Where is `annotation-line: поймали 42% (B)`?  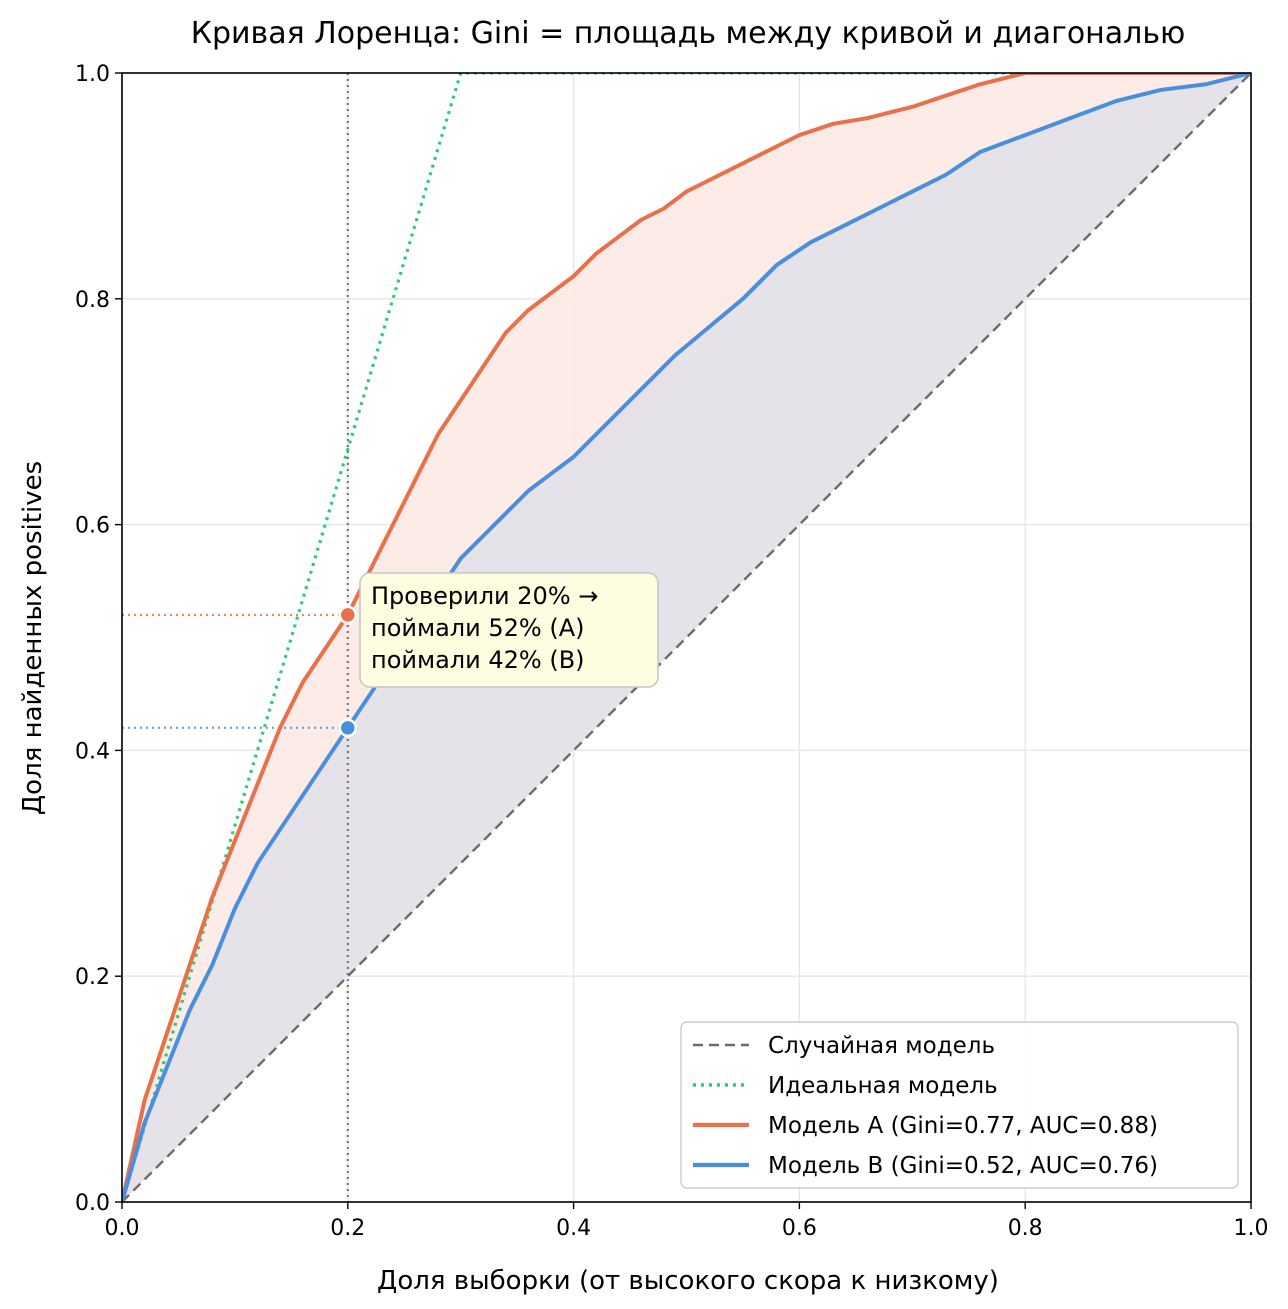 annotation-line: поймали 42% (B) is located at coordinates (478, 660).